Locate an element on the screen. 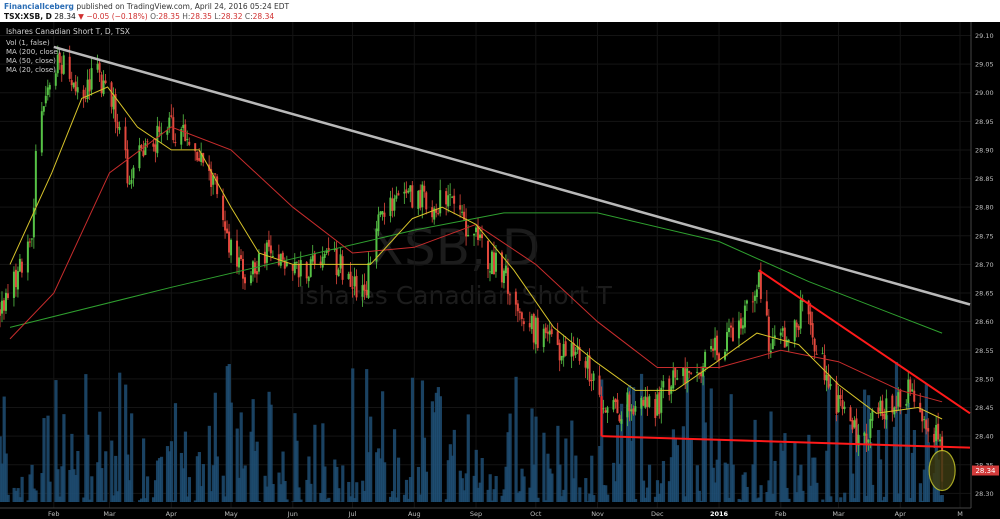 This screenshot has height=519, width=1000. legend-item: MA (200, close) is located at coordinates (33, 52).